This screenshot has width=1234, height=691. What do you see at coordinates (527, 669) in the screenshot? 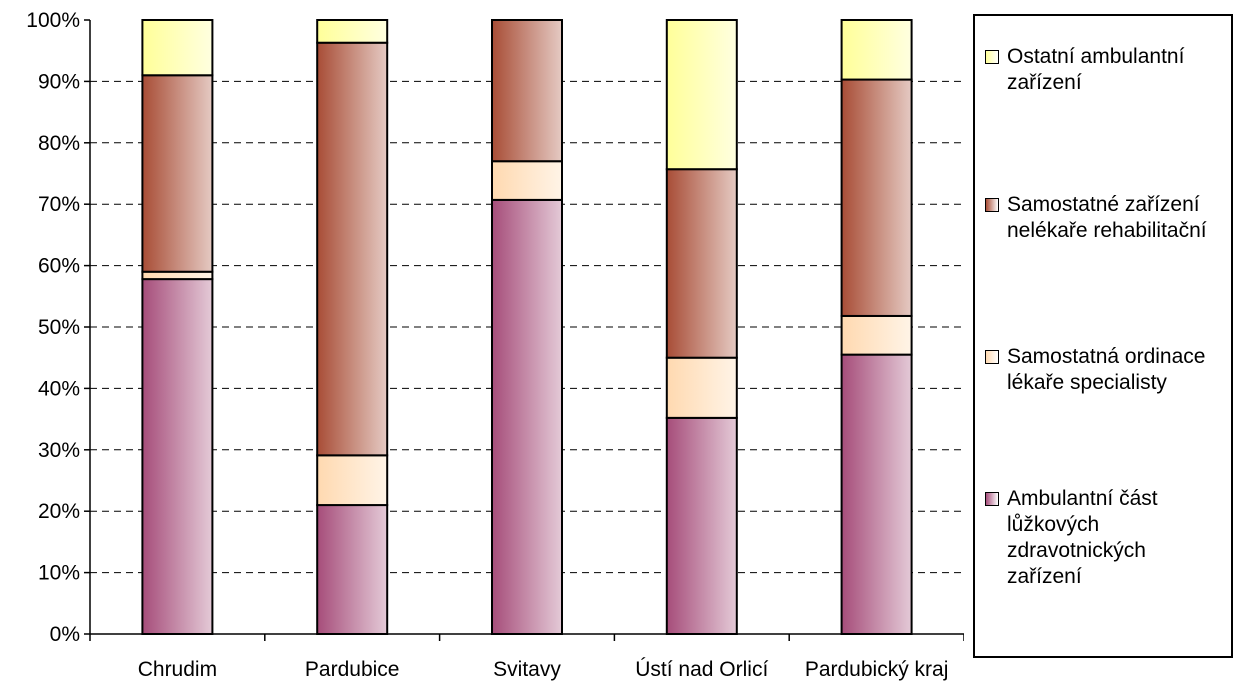
I see `category-label: Svitavy` at bounding box center [527, 669].